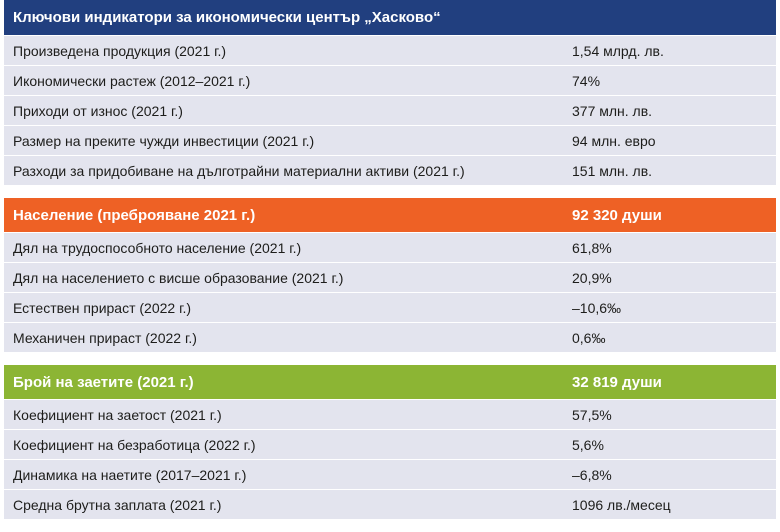 This screenshot has height=532, width=780. I want to click on row-value: 61,8%, so click(592, 247).